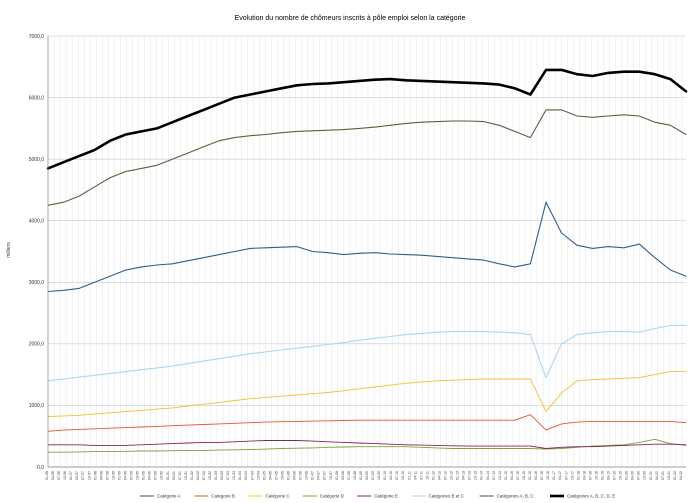 This screenshot has width=700, height=503. I want to click on x-tick-label: 01-15, so click(506, 475).